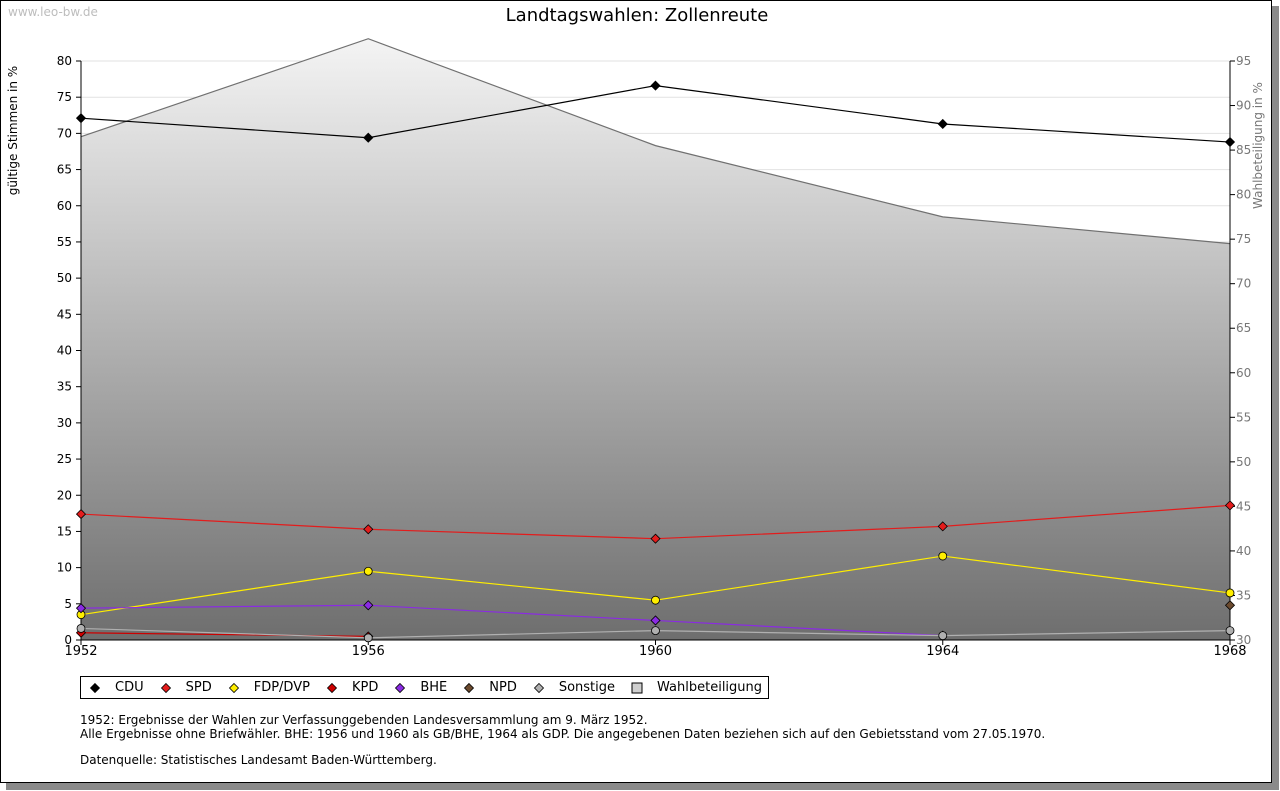 This screenshot has width=1280, height=791. What do you see at coordinates (234, 688) in the screenshot?
I see `legend-marker-fdp-dvp` at bounding box center [234, 688].